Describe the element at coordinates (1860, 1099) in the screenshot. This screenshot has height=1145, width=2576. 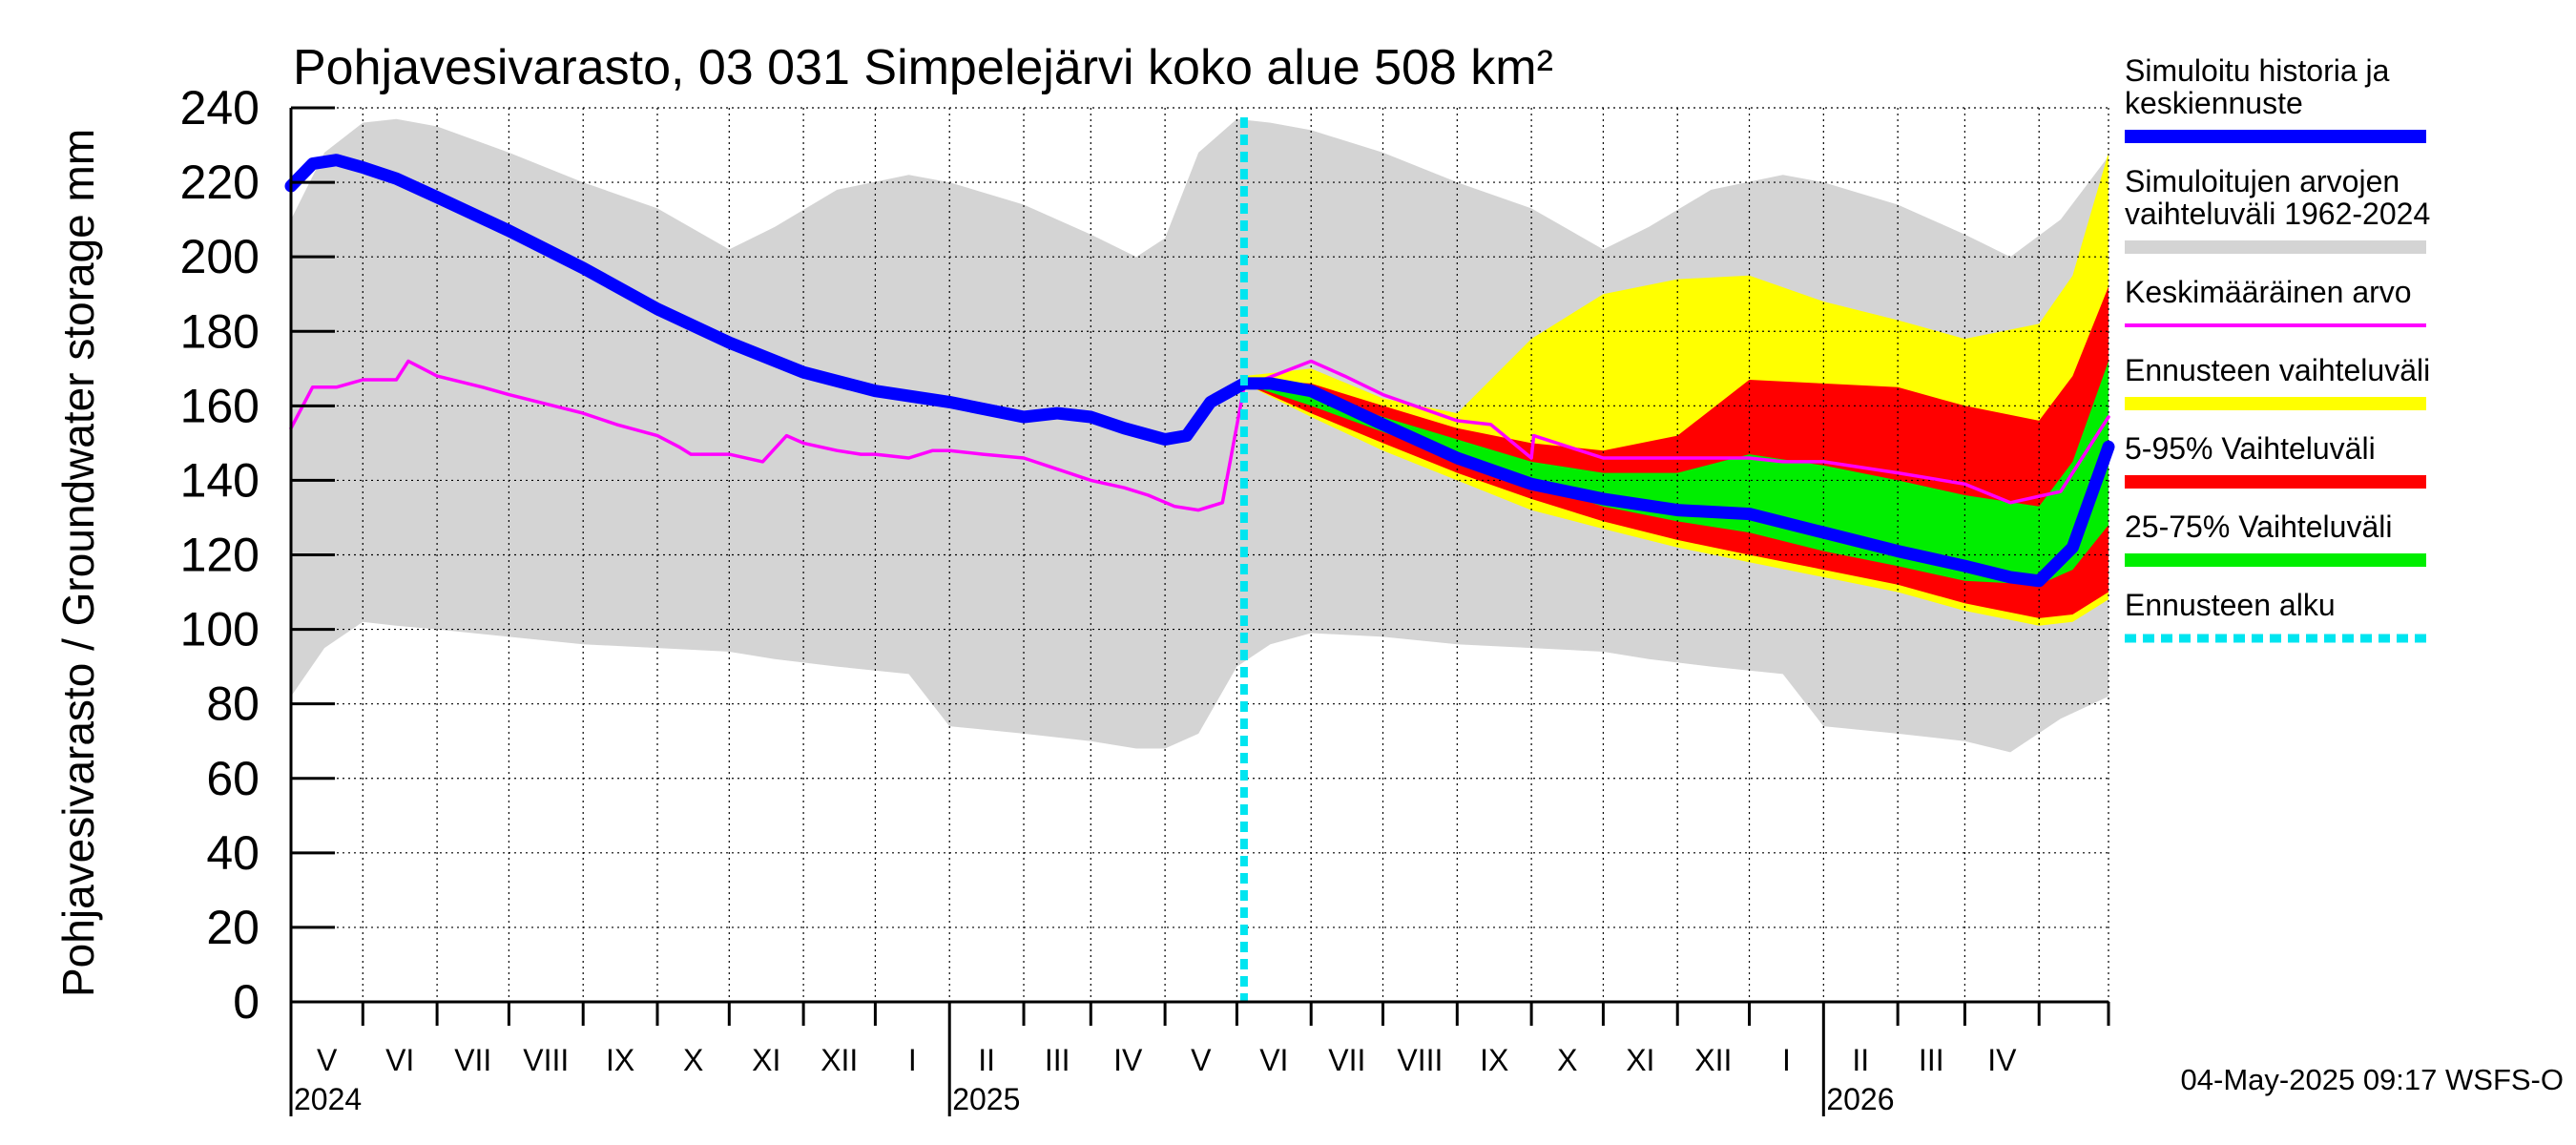
I see `year-label: 2026` at that location.